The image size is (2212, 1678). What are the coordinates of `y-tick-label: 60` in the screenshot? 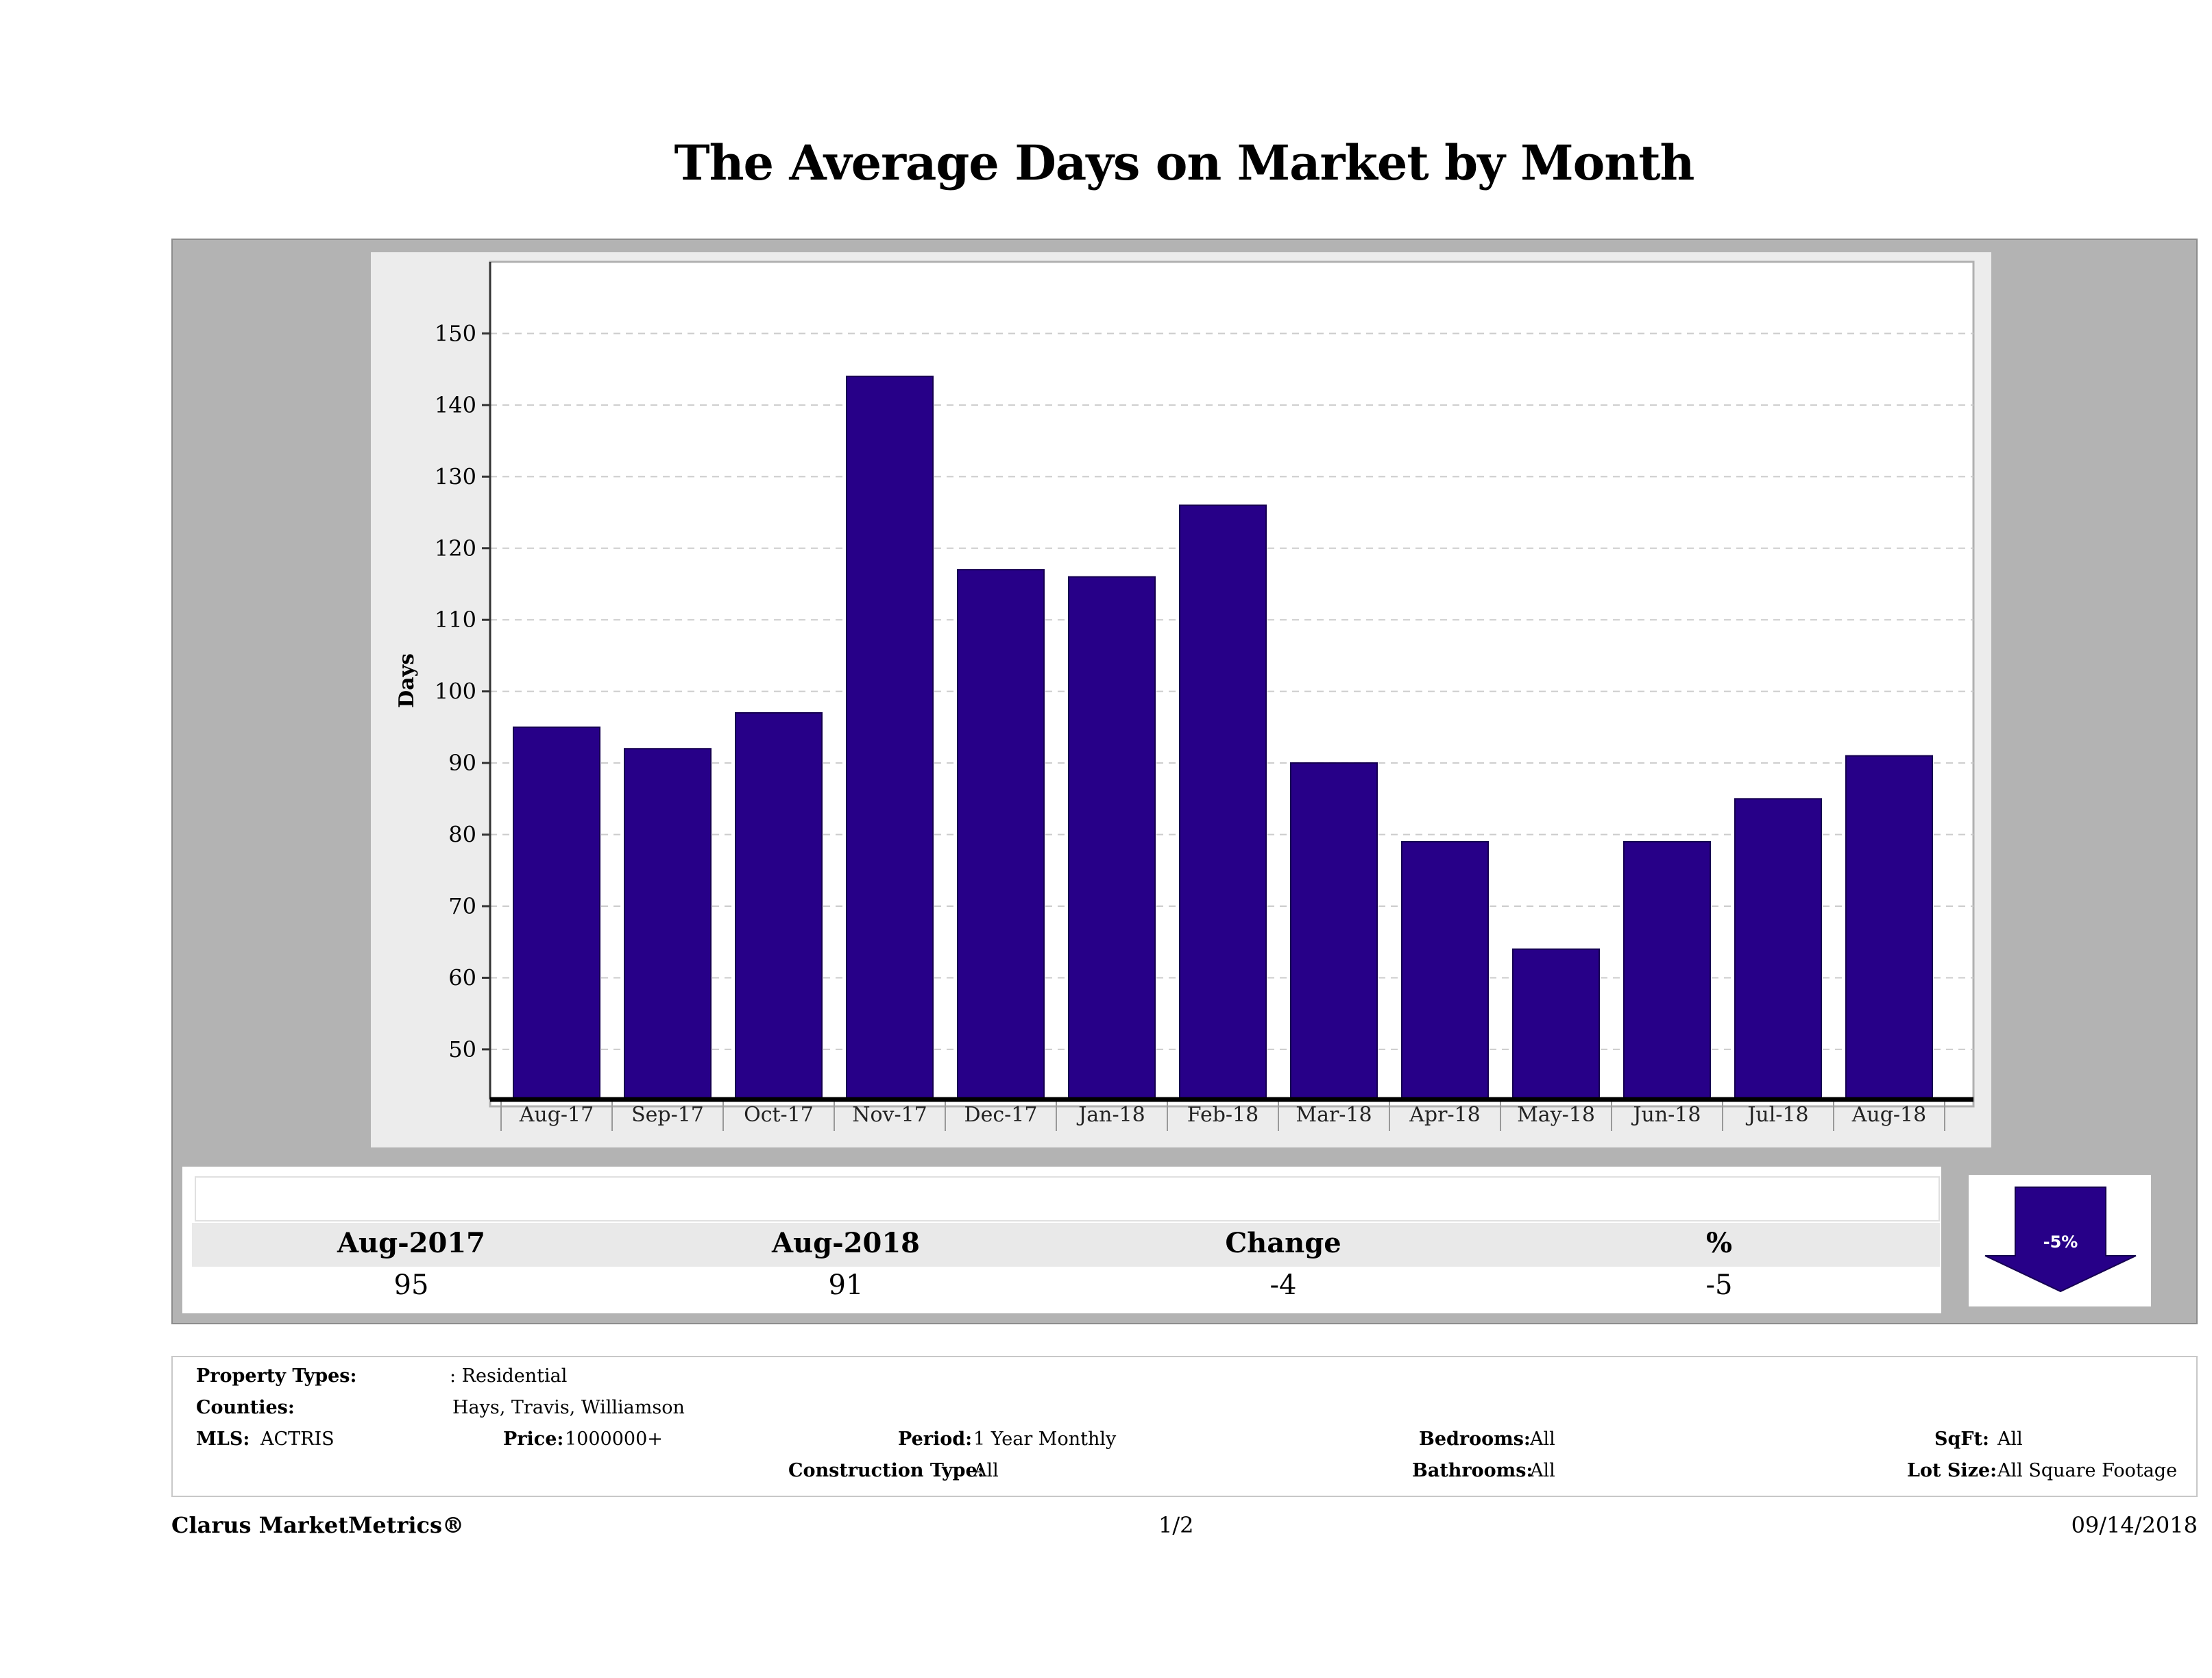 It's located at (462, 977).